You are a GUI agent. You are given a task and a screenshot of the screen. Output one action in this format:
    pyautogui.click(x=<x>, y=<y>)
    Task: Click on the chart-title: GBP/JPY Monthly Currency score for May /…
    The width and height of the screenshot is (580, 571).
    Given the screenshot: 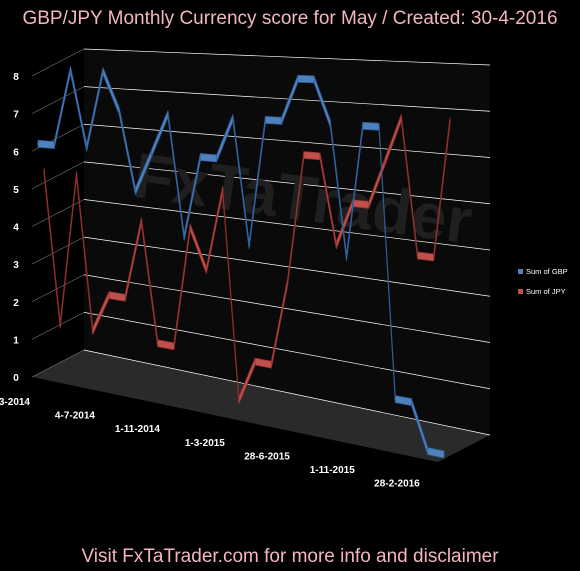 What is the action you would take?
    pyautogui.click(x=289, y=18)
    